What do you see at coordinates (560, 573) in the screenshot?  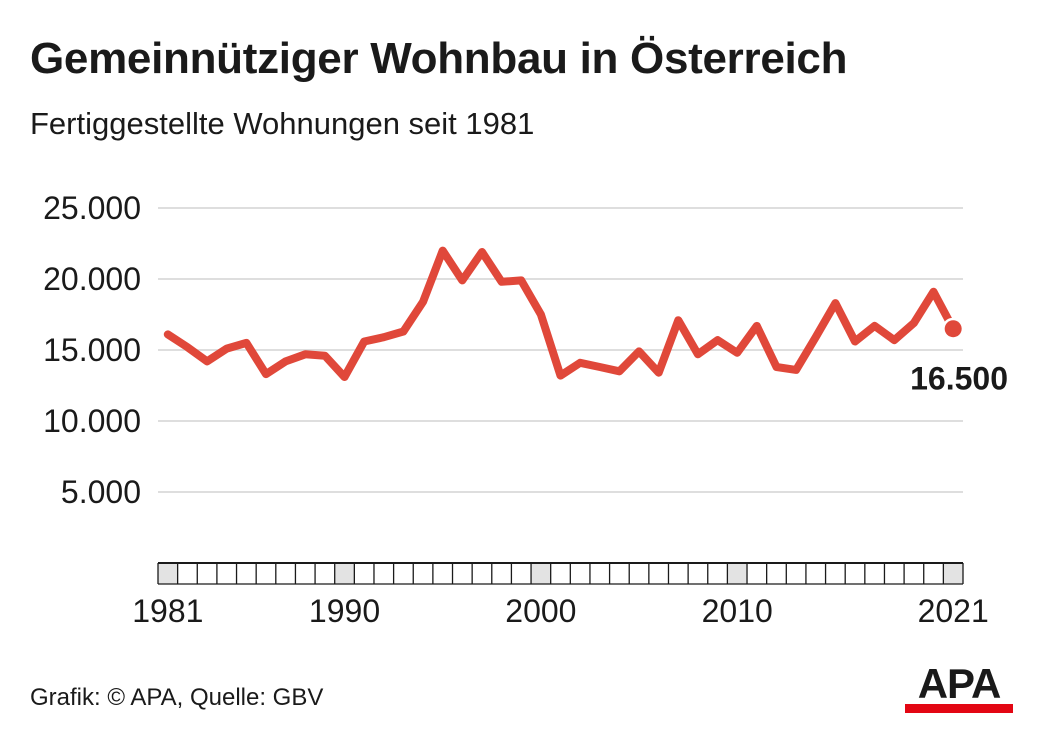 I see `x-axis-band` at bounding box center [560, 573].